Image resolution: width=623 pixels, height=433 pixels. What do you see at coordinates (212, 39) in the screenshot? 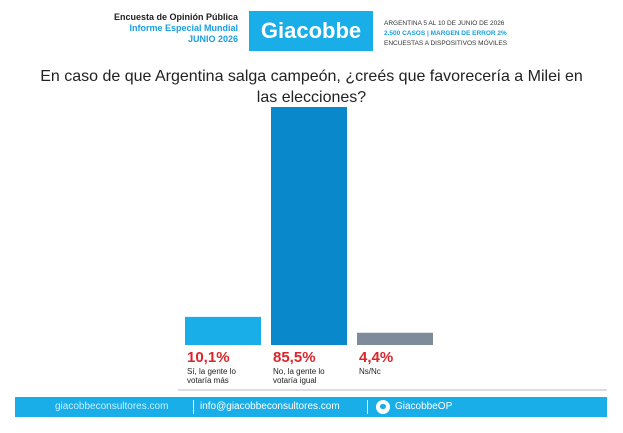
I see `header-text: JUNIO 2026` at bounding box center [212, 39].